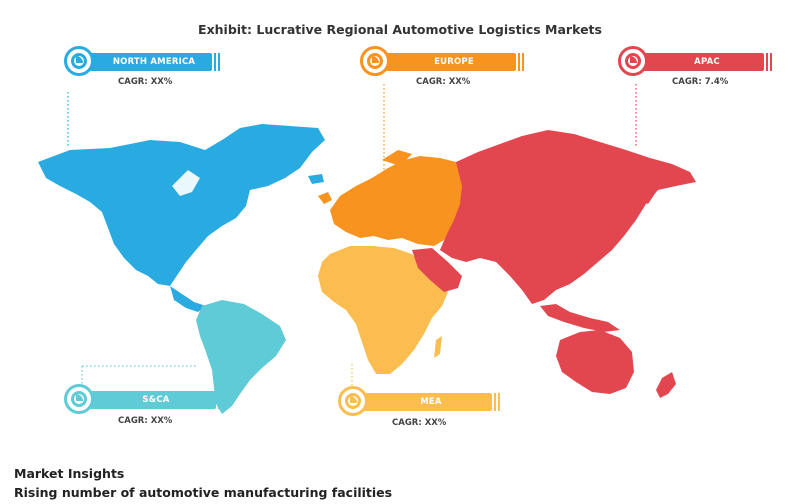 This screenshot has height=504, width=800. Describe the element at coordinates (700, 82) in the screenshot. I see `region-cagr: CAGR: 7.4%` at that location.